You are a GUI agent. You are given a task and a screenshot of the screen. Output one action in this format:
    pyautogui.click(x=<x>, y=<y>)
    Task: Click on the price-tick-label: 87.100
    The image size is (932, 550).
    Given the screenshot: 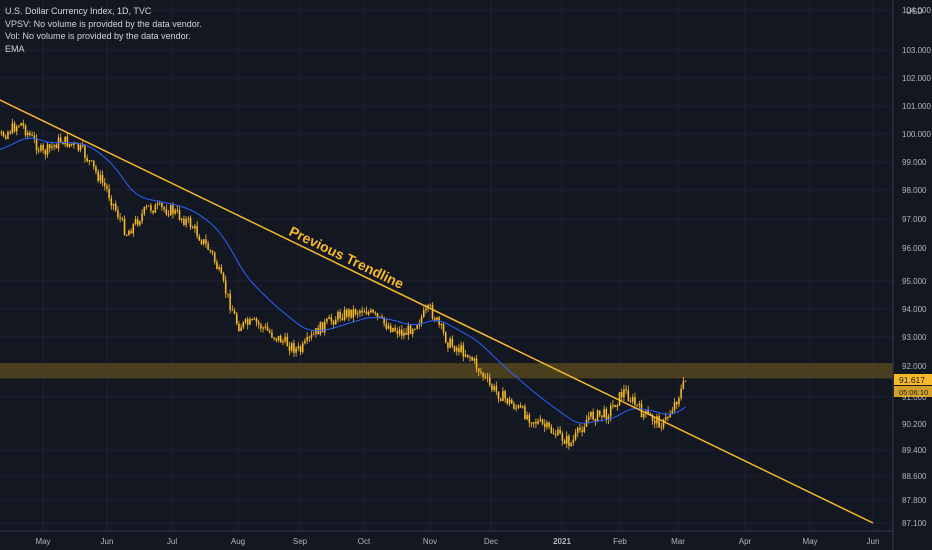 What is the action you would take?
    pyautogui.click(x=914, y=523)
    